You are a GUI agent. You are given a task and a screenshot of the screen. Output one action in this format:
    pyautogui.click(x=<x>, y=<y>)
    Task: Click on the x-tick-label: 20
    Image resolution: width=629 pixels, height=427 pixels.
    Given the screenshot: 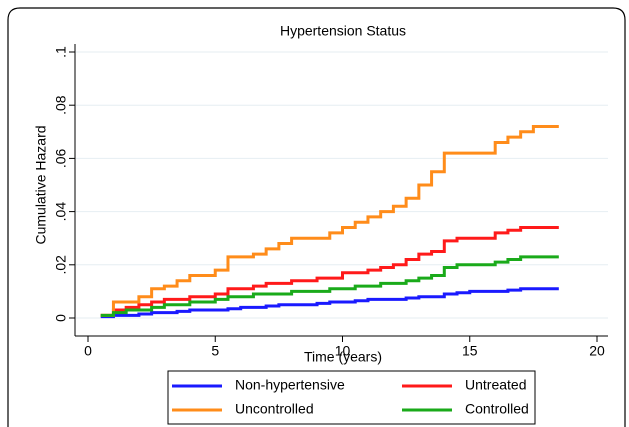 What is the action you would take?
    pyautogui.click(x=597, y=351)
    